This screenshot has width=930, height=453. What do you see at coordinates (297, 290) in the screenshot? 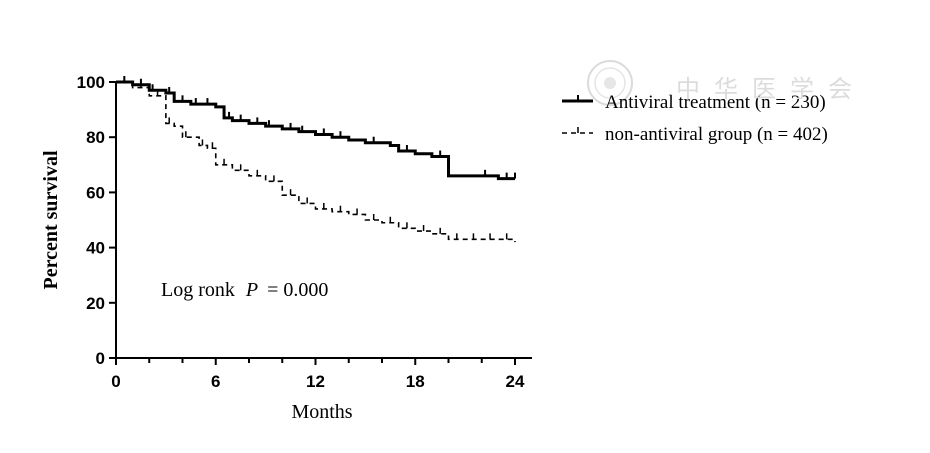
I see `p-value: = 0.000` at bounding box center [297, 290].